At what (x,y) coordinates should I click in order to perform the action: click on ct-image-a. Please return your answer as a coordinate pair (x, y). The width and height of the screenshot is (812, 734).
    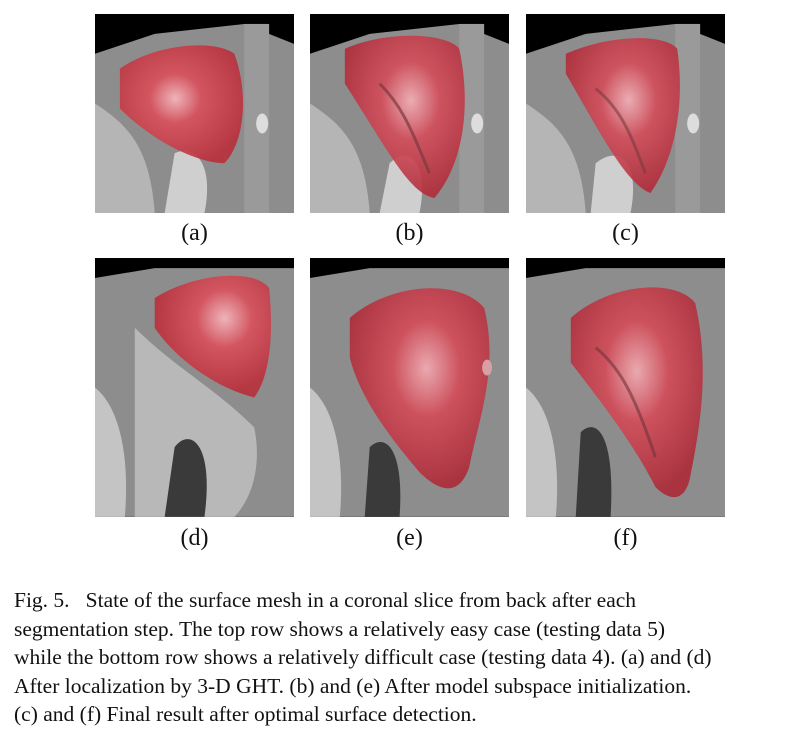
    Looking at the image, I should click on (194, 113).